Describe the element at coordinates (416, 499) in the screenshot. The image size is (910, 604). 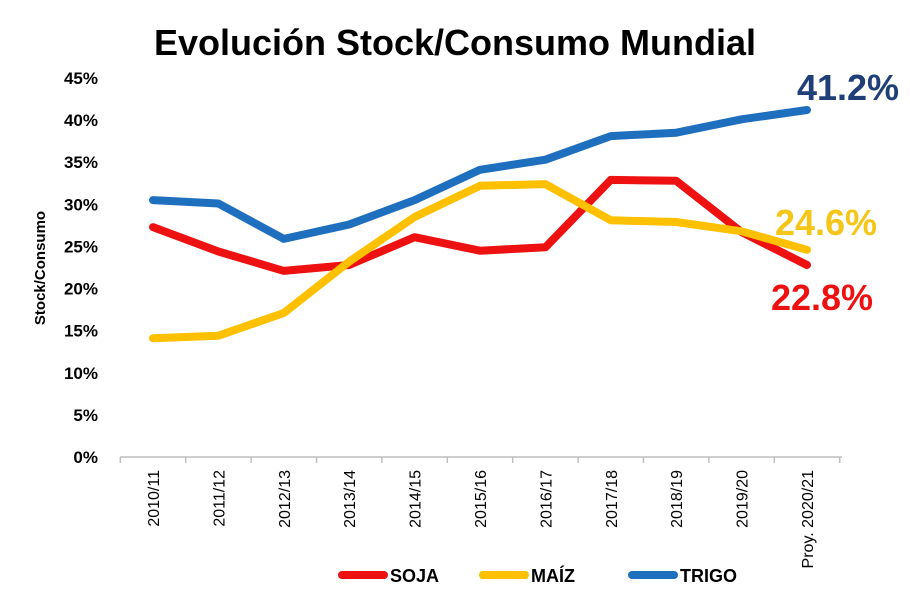
I see `x-tick-label: 2014/15` at that location.